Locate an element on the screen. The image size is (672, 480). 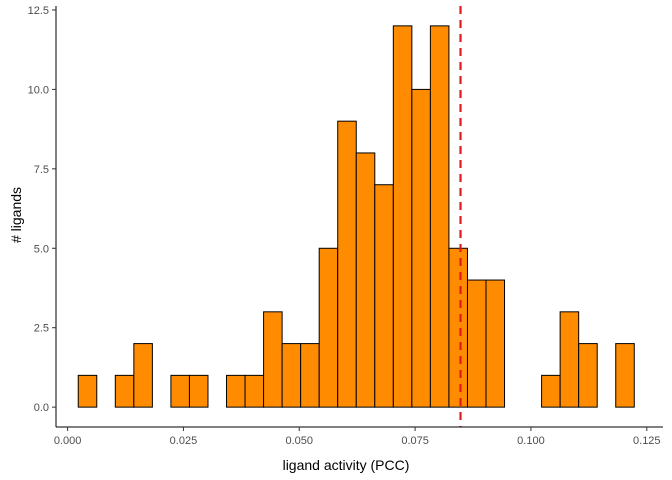
y-tick-label: 5.0 is located at coordinates (41, 249).